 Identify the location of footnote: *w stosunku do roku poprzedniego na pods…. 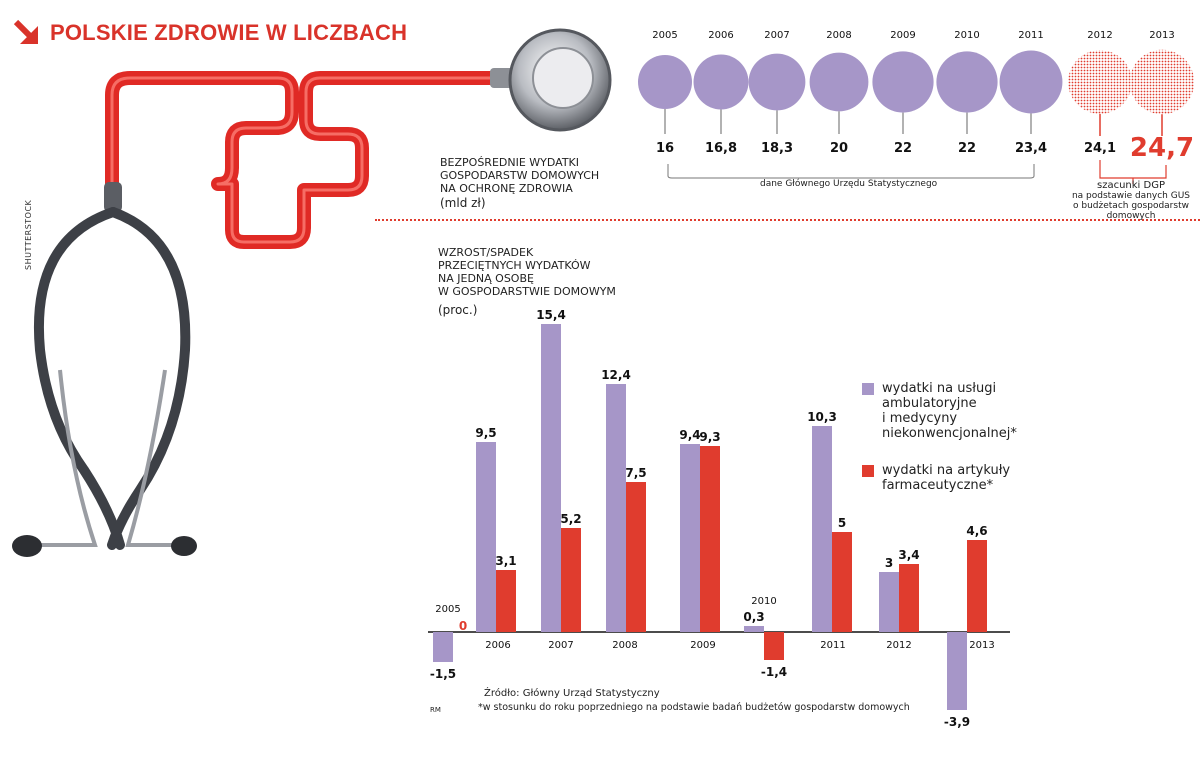
(694, 707).